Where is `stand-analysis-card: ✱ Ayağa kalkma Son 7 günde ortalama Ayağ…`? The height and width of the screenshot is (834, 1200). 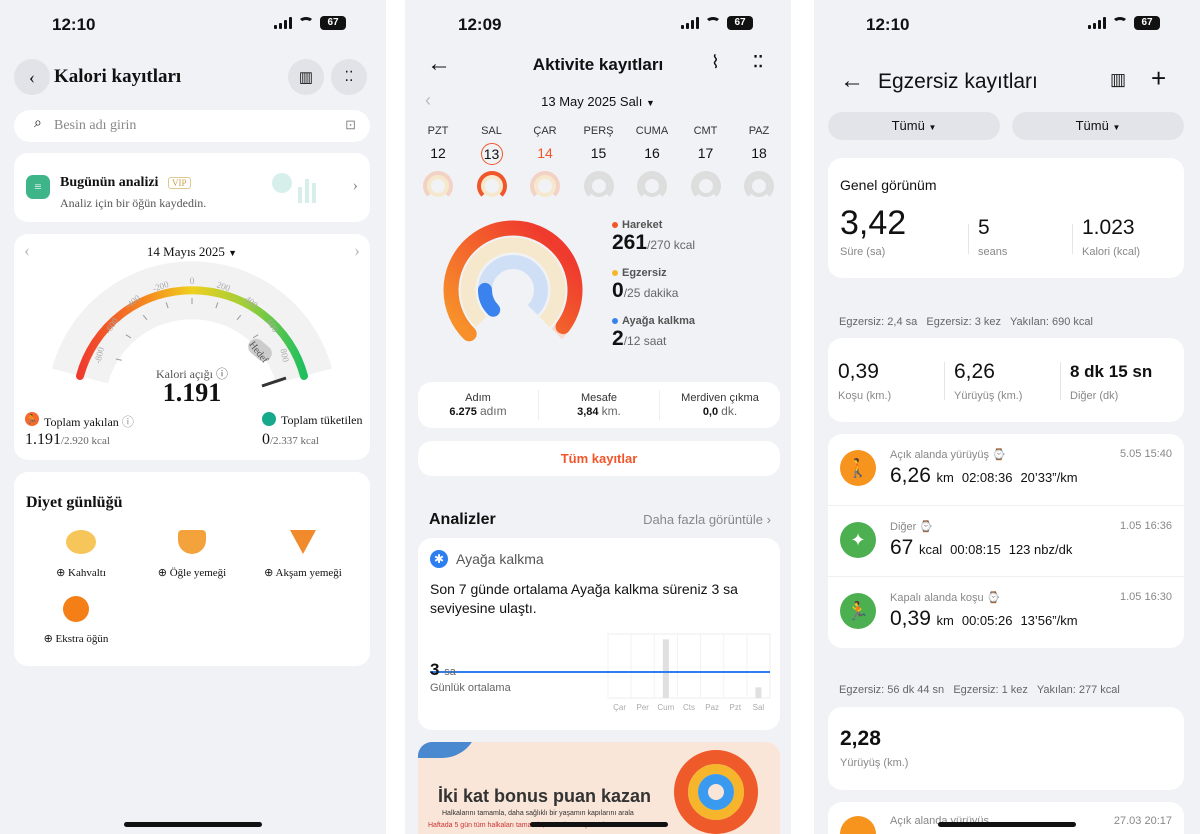
stand-analysis-card: ✱ Ayağa kalkma Son 7 günde ortalama Ayağ… is located at coordinates (599, 634).